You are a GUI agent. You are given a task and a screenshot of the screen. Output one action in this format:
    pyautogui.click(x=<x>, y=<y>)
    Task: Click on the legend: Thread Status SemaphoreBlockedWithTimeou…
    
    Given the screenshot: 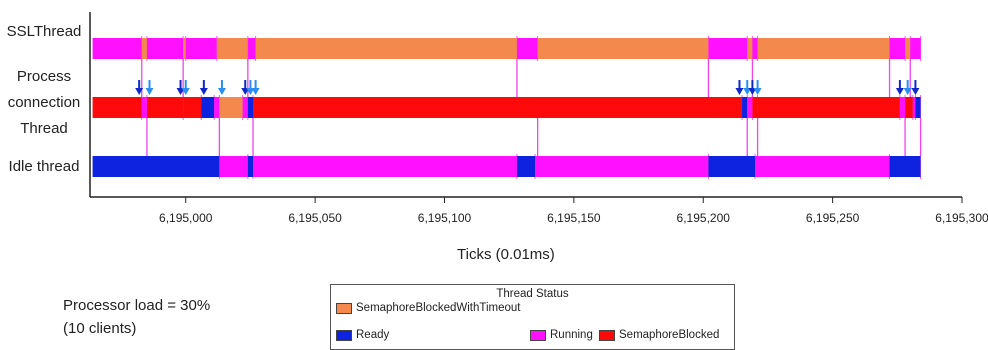 What is the action you would take?
    pyautogui.click(x=532, y=317)
    